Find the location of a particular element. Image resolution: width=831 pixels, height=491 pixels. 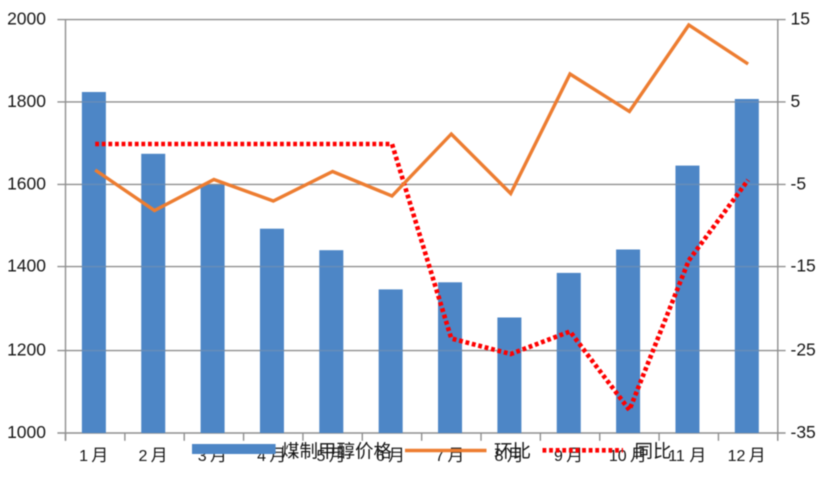

svg-text: 1400 is located at coordinates (26, 266).